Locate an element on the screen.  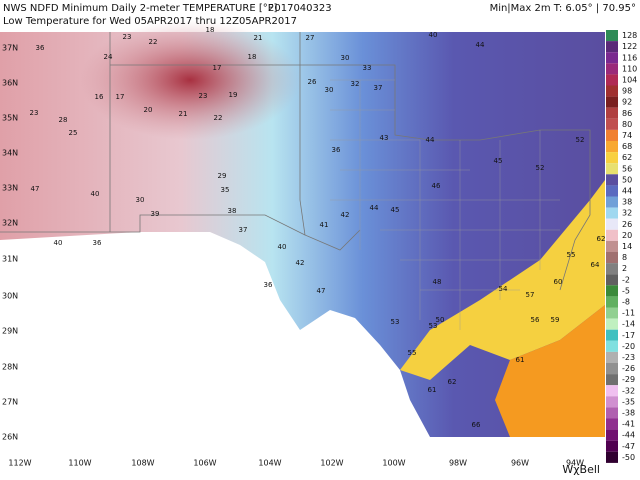
latitude-label: 36N is located at coordinates (10, 83).